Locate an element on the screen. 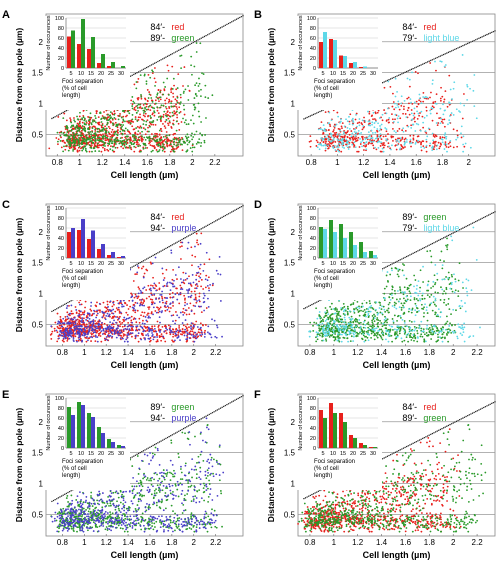 Image resolution: width=500 pixels, height=565 pixels. x-tick-label: 0.8 is located at coordinates (58, 162).